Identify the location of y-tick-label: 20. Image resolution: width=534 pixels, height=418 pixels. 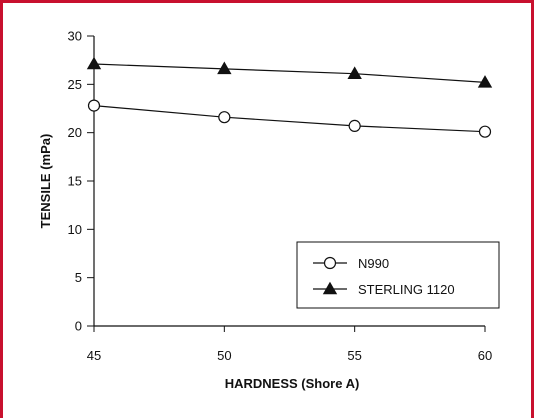
(75, 132).